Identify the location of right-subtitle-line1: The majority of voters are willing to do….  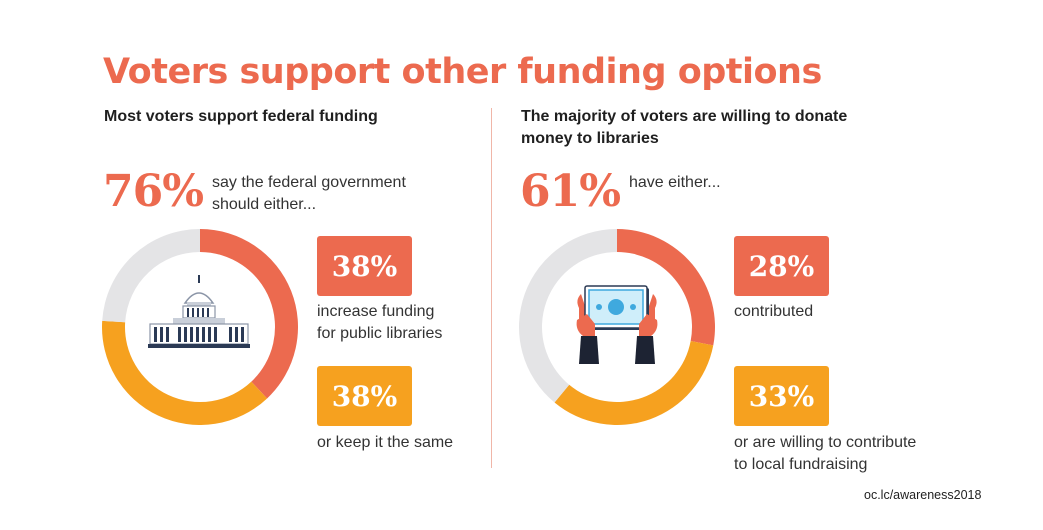
(684, 116).